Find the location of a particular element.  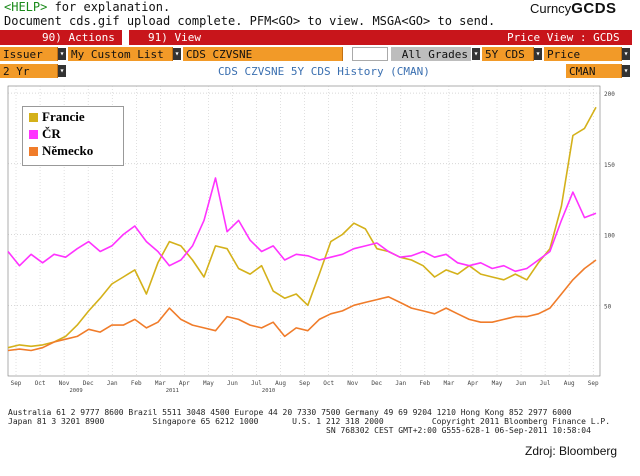

source-caption: Zdroj: Bloomberg is located at coordinates (571, 451).